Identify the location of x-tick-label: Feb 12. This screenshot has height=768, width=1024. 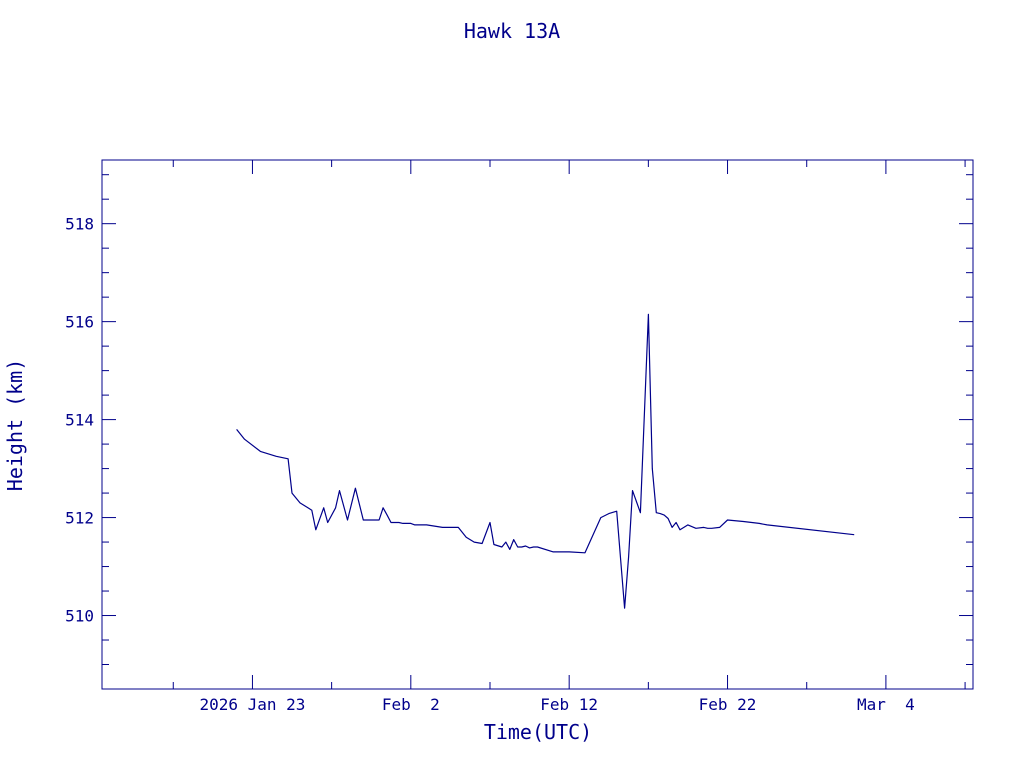
(569, 704).